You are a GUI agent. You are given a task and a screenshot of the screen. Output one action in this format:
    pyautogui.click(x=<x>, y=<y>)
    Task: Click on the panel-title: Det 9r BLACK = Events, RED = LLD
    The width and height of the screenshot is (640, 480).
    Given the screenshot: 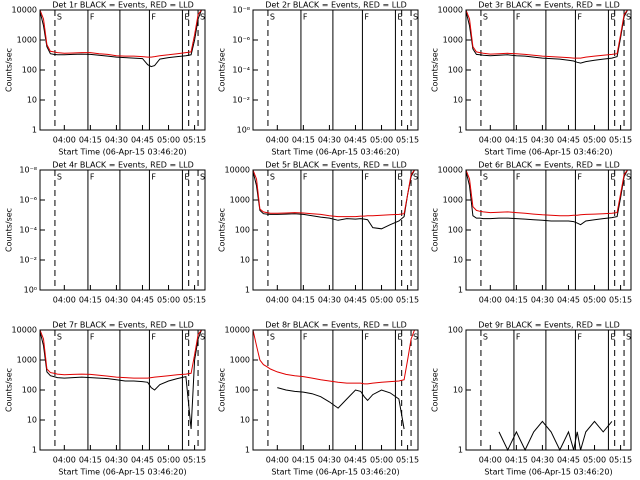 What is the action you would take?
    pyautogui.click(x=549, y=325)
    